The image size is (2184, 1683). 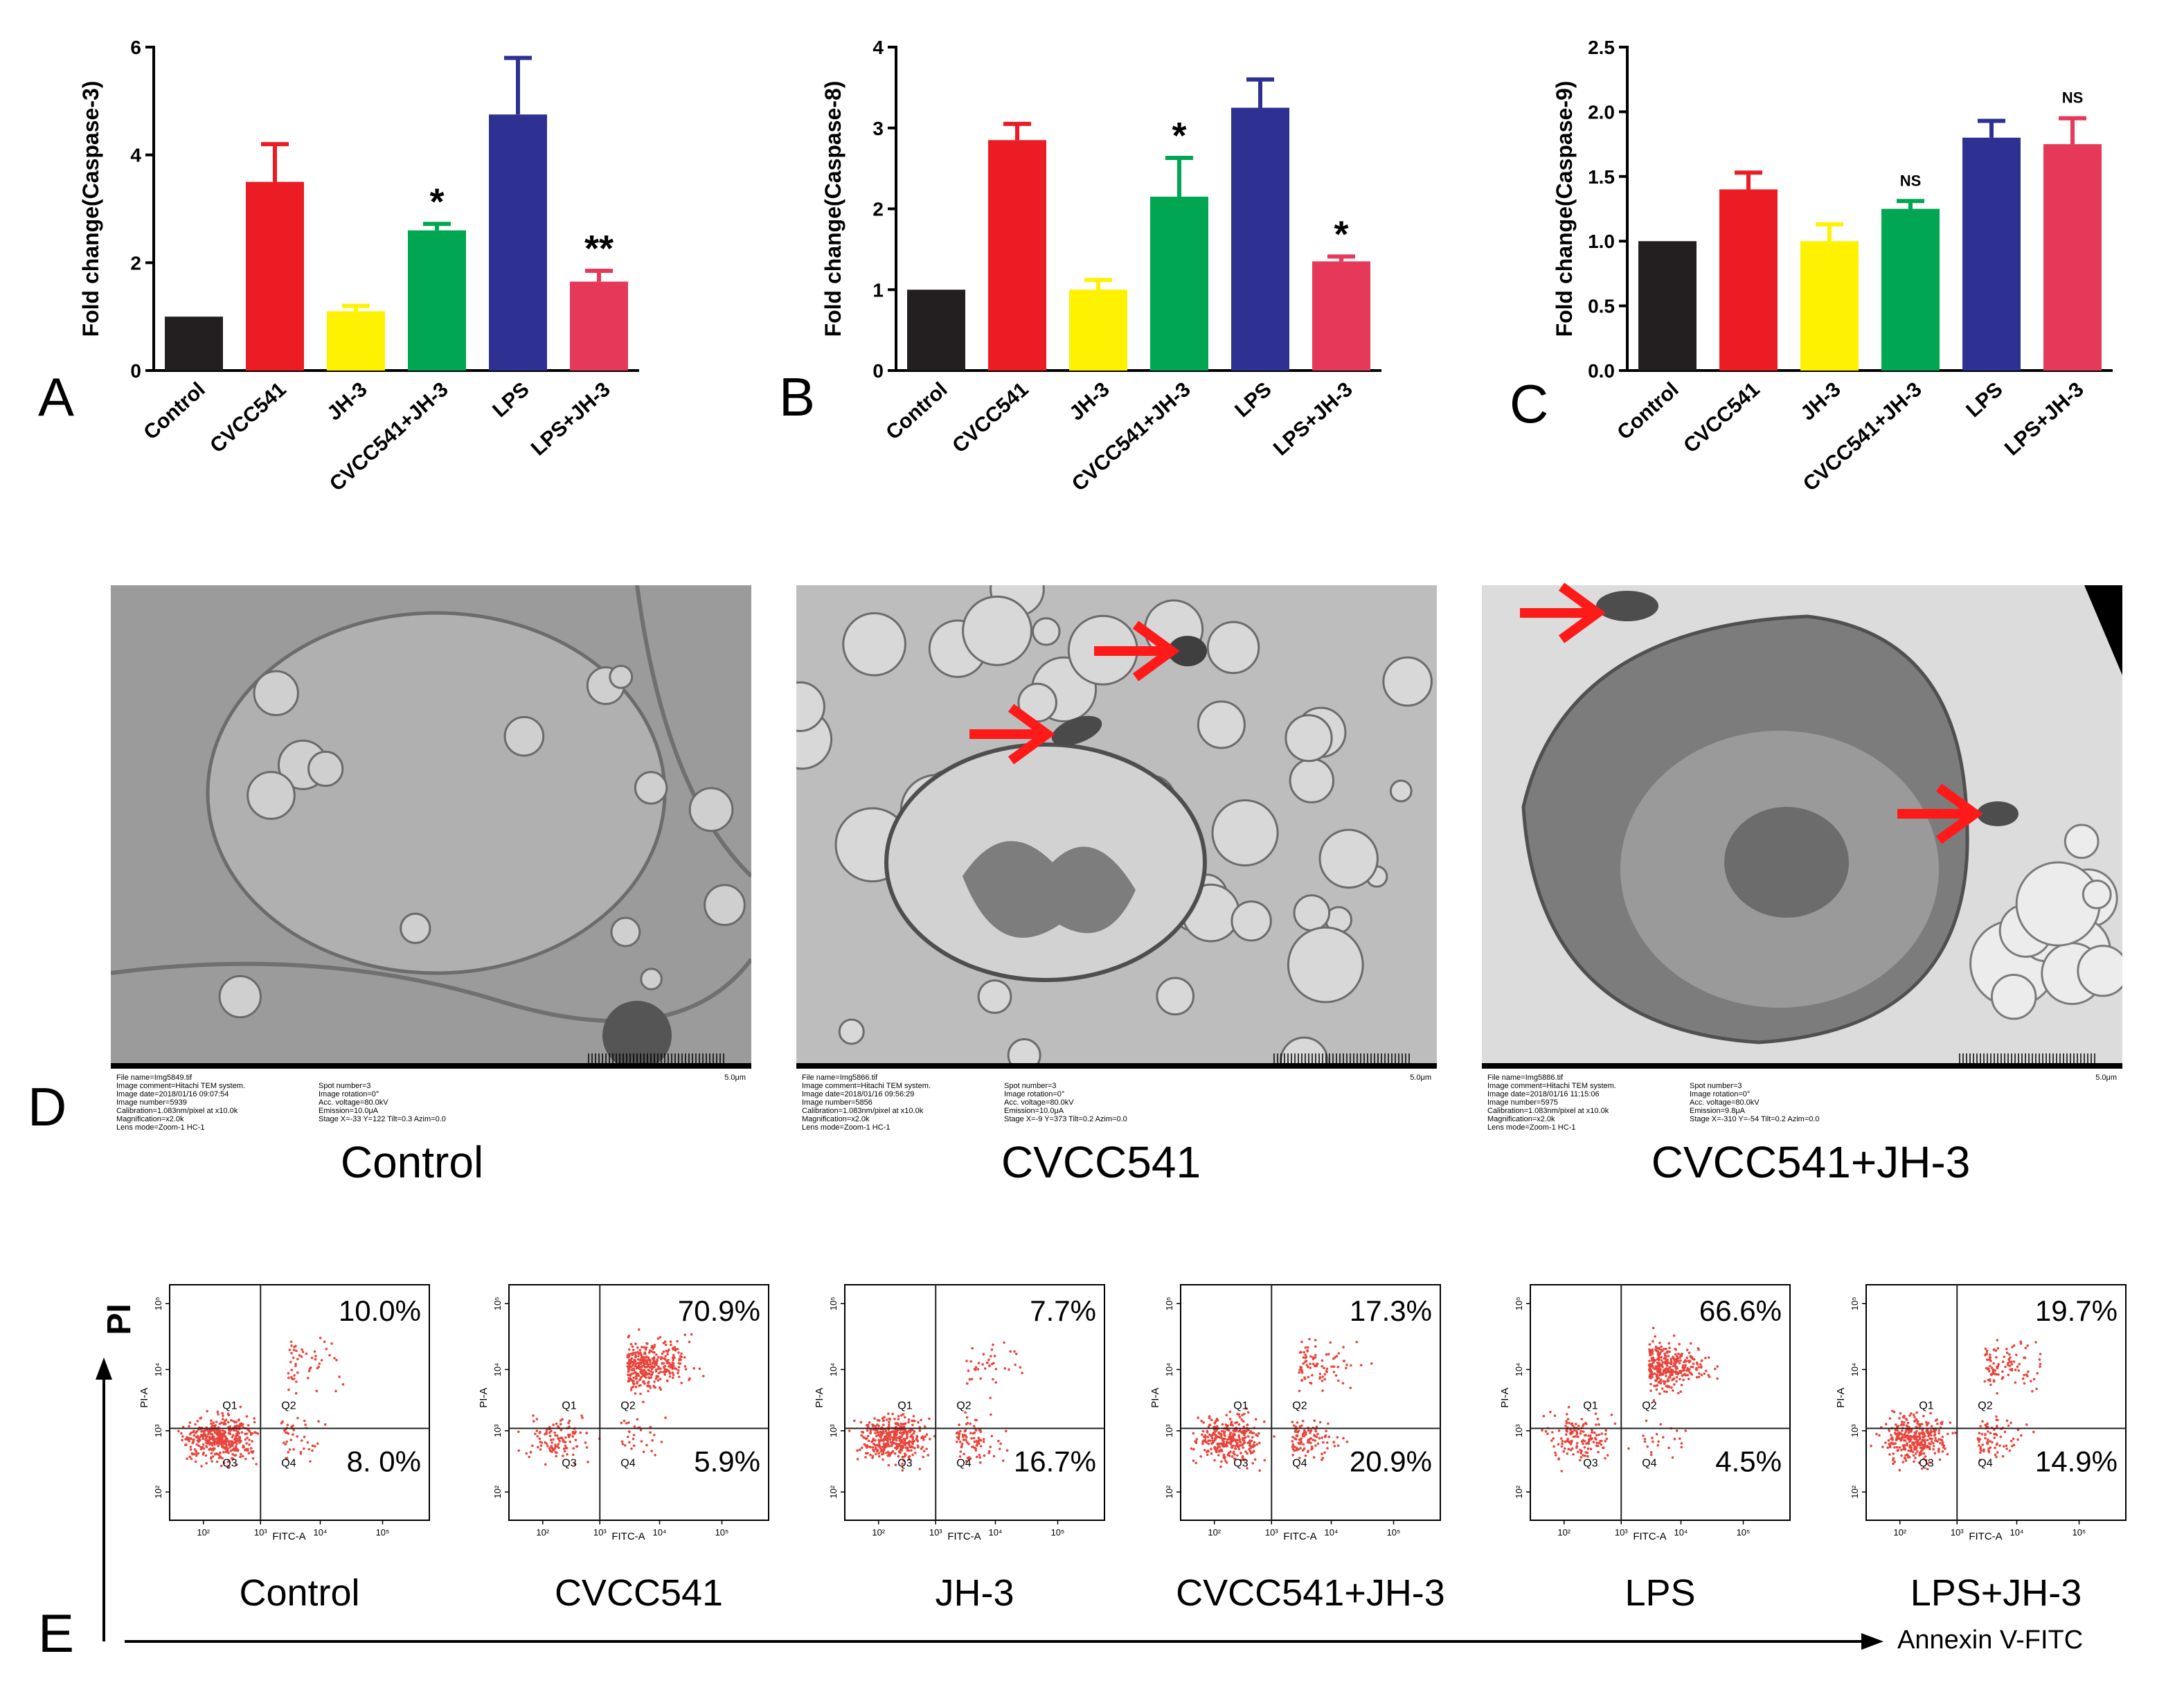 What do you see at coordinates (878, 290) in the screenshot?
I see `y-tick-label: 1` at bounding box center [878, 290].